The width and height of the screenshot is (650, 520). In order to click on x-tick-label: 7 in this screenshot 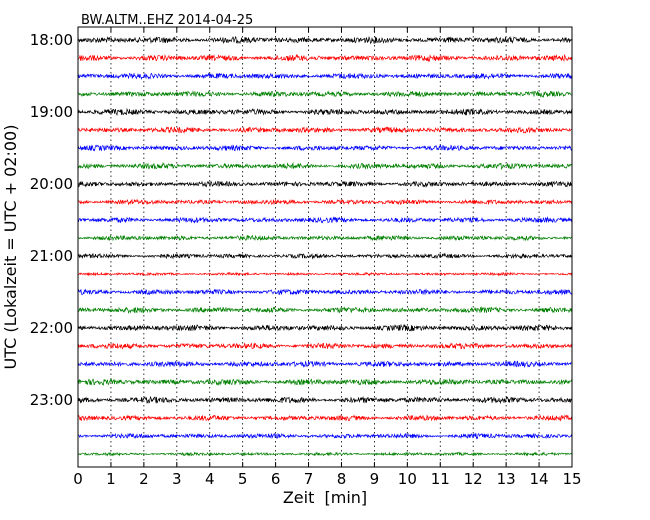, I will do `click(309, 479)`.